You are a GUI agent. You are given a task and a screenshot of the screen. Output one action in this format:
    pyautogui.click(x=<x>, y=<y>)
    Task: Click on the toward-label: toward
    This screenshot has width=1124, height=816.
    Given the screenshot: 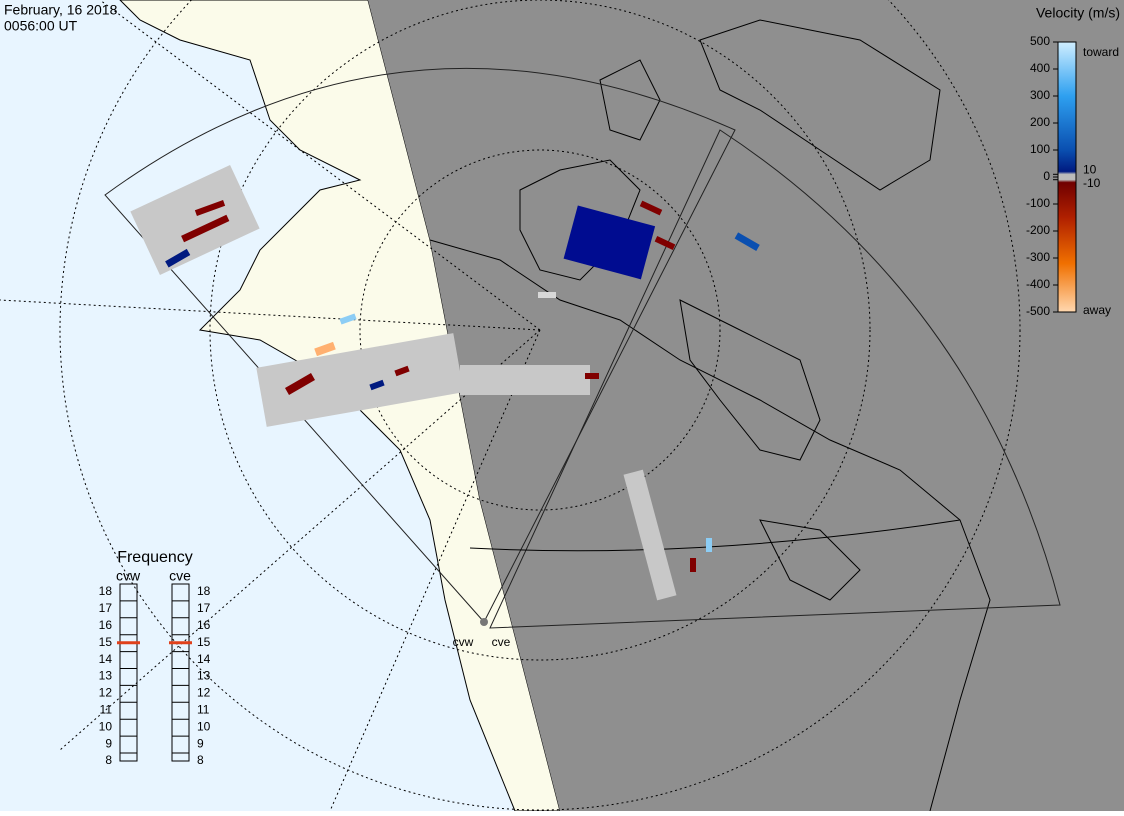 What is the action you would take?
    pyautogui.click(x=1101, y=52)
    